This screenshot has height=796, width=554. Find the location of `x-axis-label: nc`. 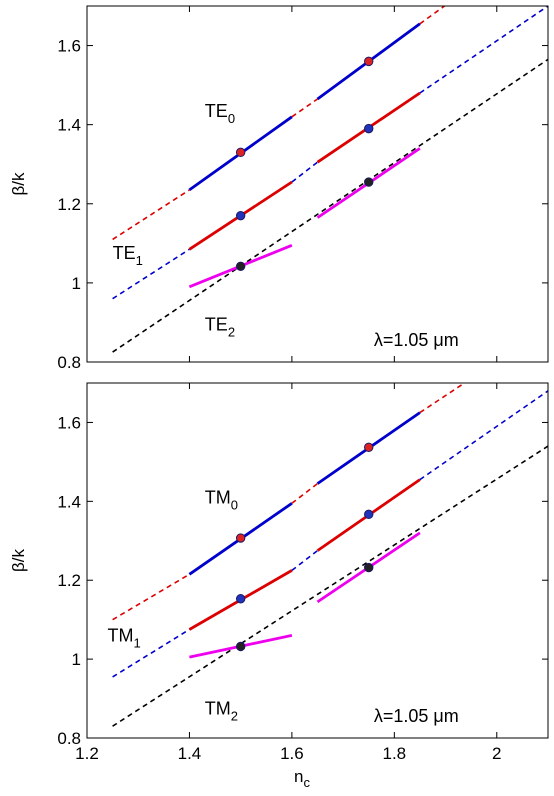

x-axis-label: nc is located at coordinates (302, 778).